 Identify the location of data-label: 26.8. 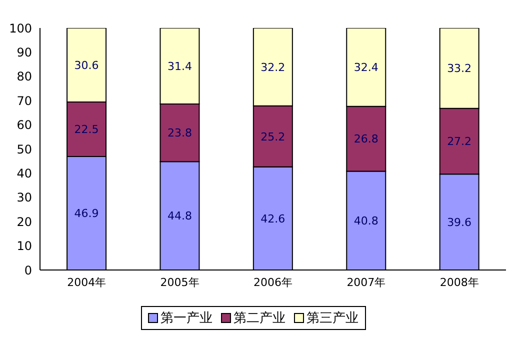
(366, 139).